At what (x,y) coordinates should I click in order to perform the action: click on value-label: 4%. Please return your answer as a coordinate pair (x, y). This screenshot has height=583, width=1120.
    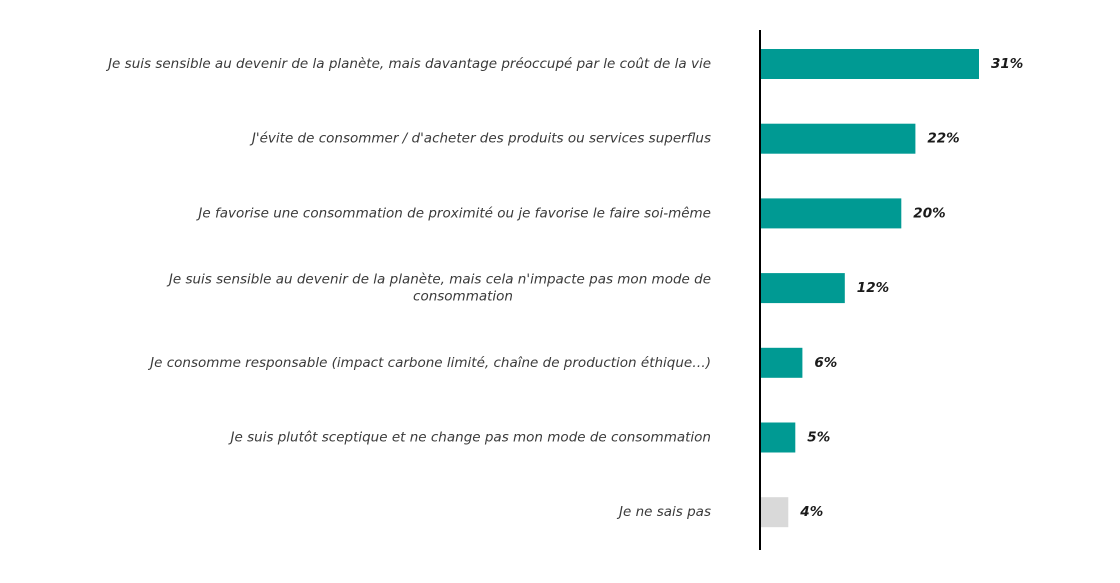
    Looking at the image, I should click on (811, 512).